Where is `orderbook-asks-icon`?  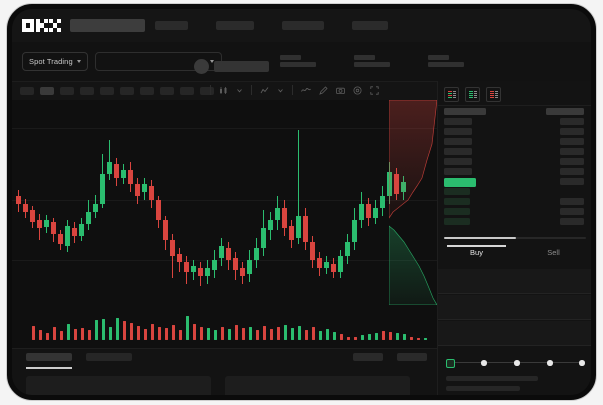
orderbook-asks-icon is located at coordinates (493, 94).